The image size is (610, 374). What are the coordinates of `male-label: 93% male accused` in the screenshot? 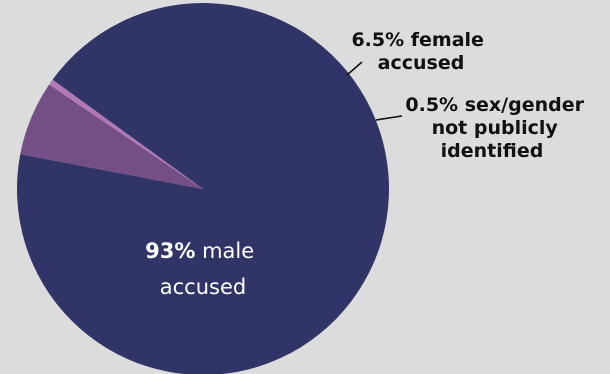 It's located at (203, 269).